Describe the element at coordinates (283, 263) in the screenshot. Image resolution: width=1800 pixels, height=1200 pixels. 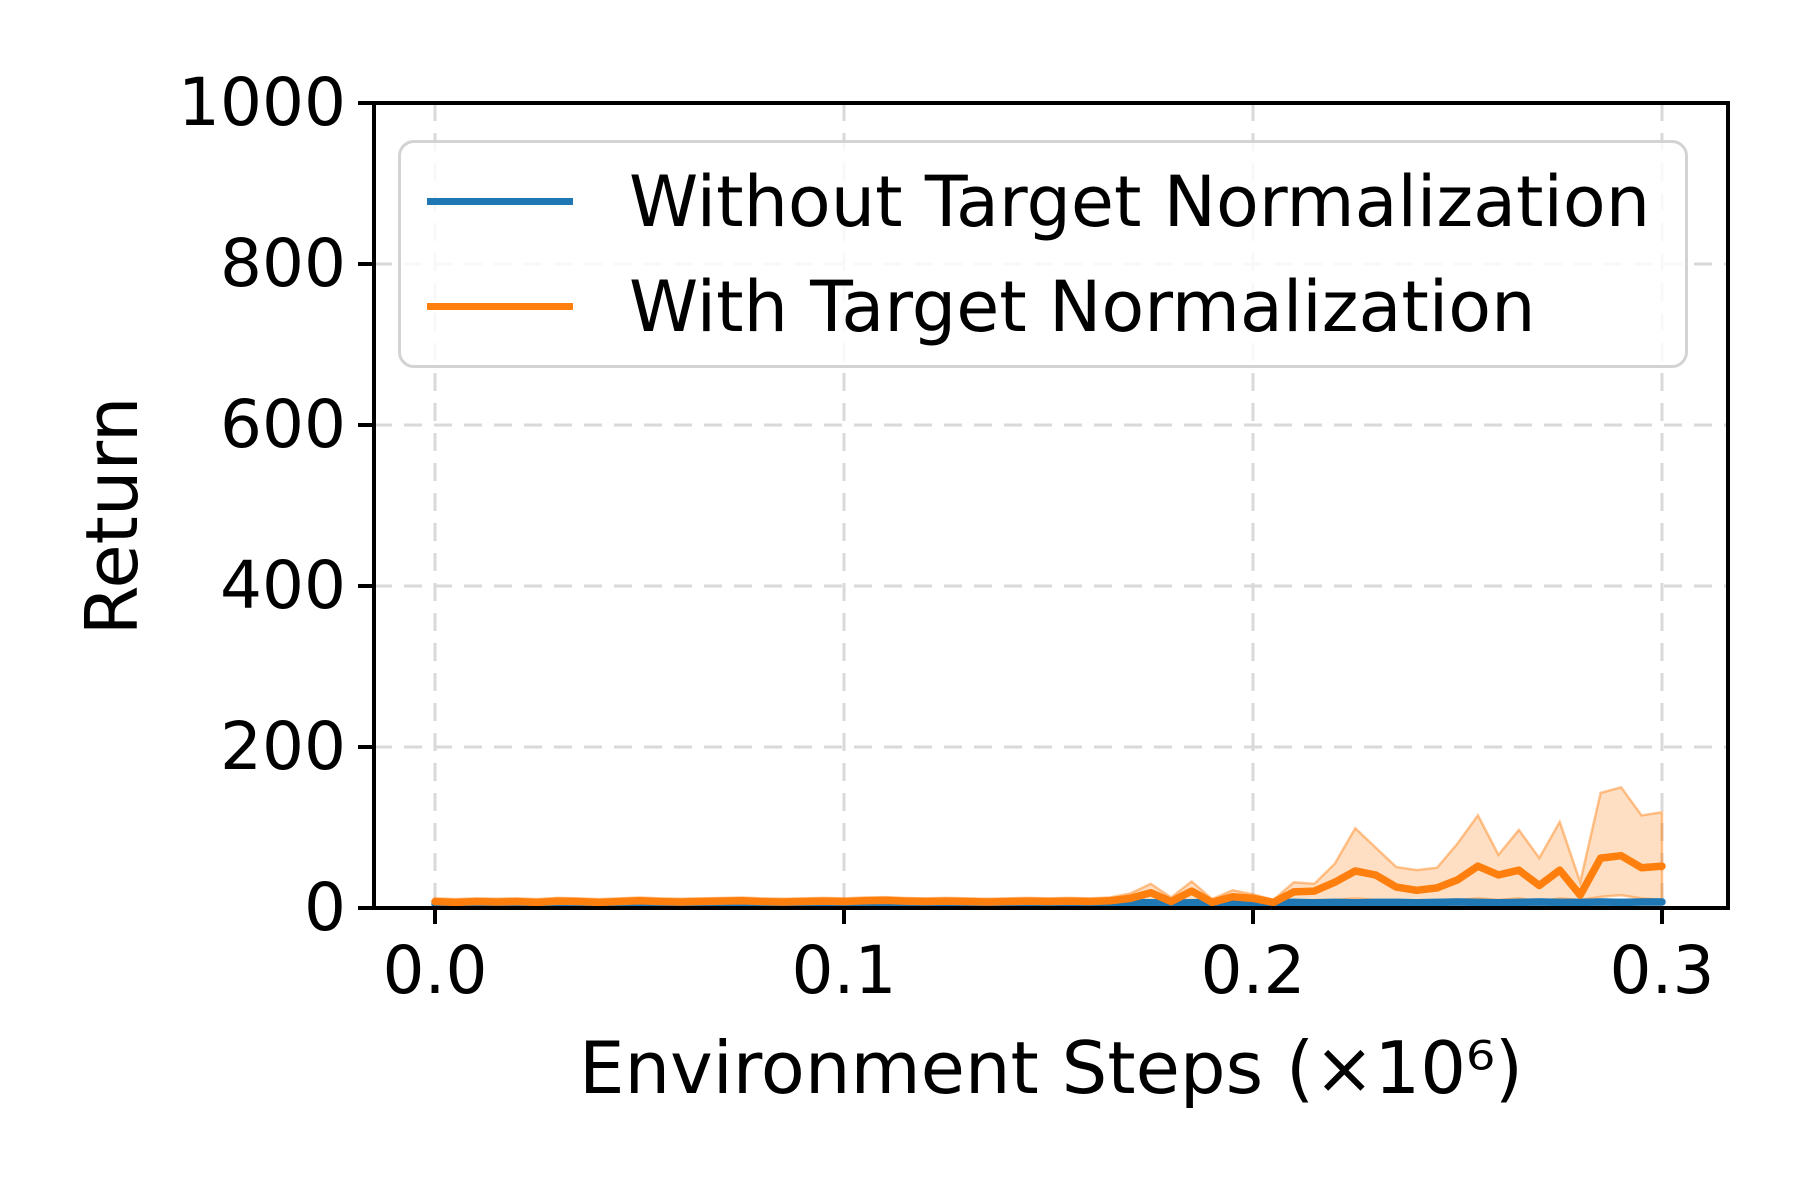
I see `y-tick-label: 800` at that location.